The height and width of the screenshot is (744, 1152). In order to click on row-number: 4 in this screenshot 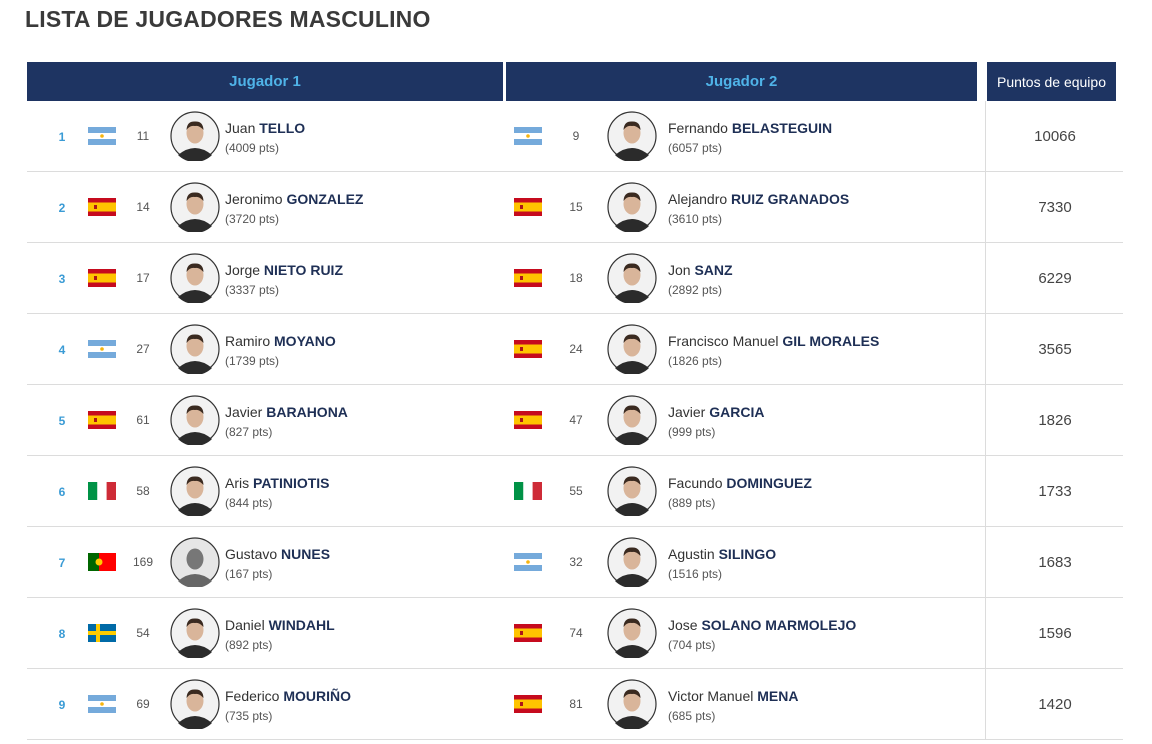, I will do `click(62, 350)`.